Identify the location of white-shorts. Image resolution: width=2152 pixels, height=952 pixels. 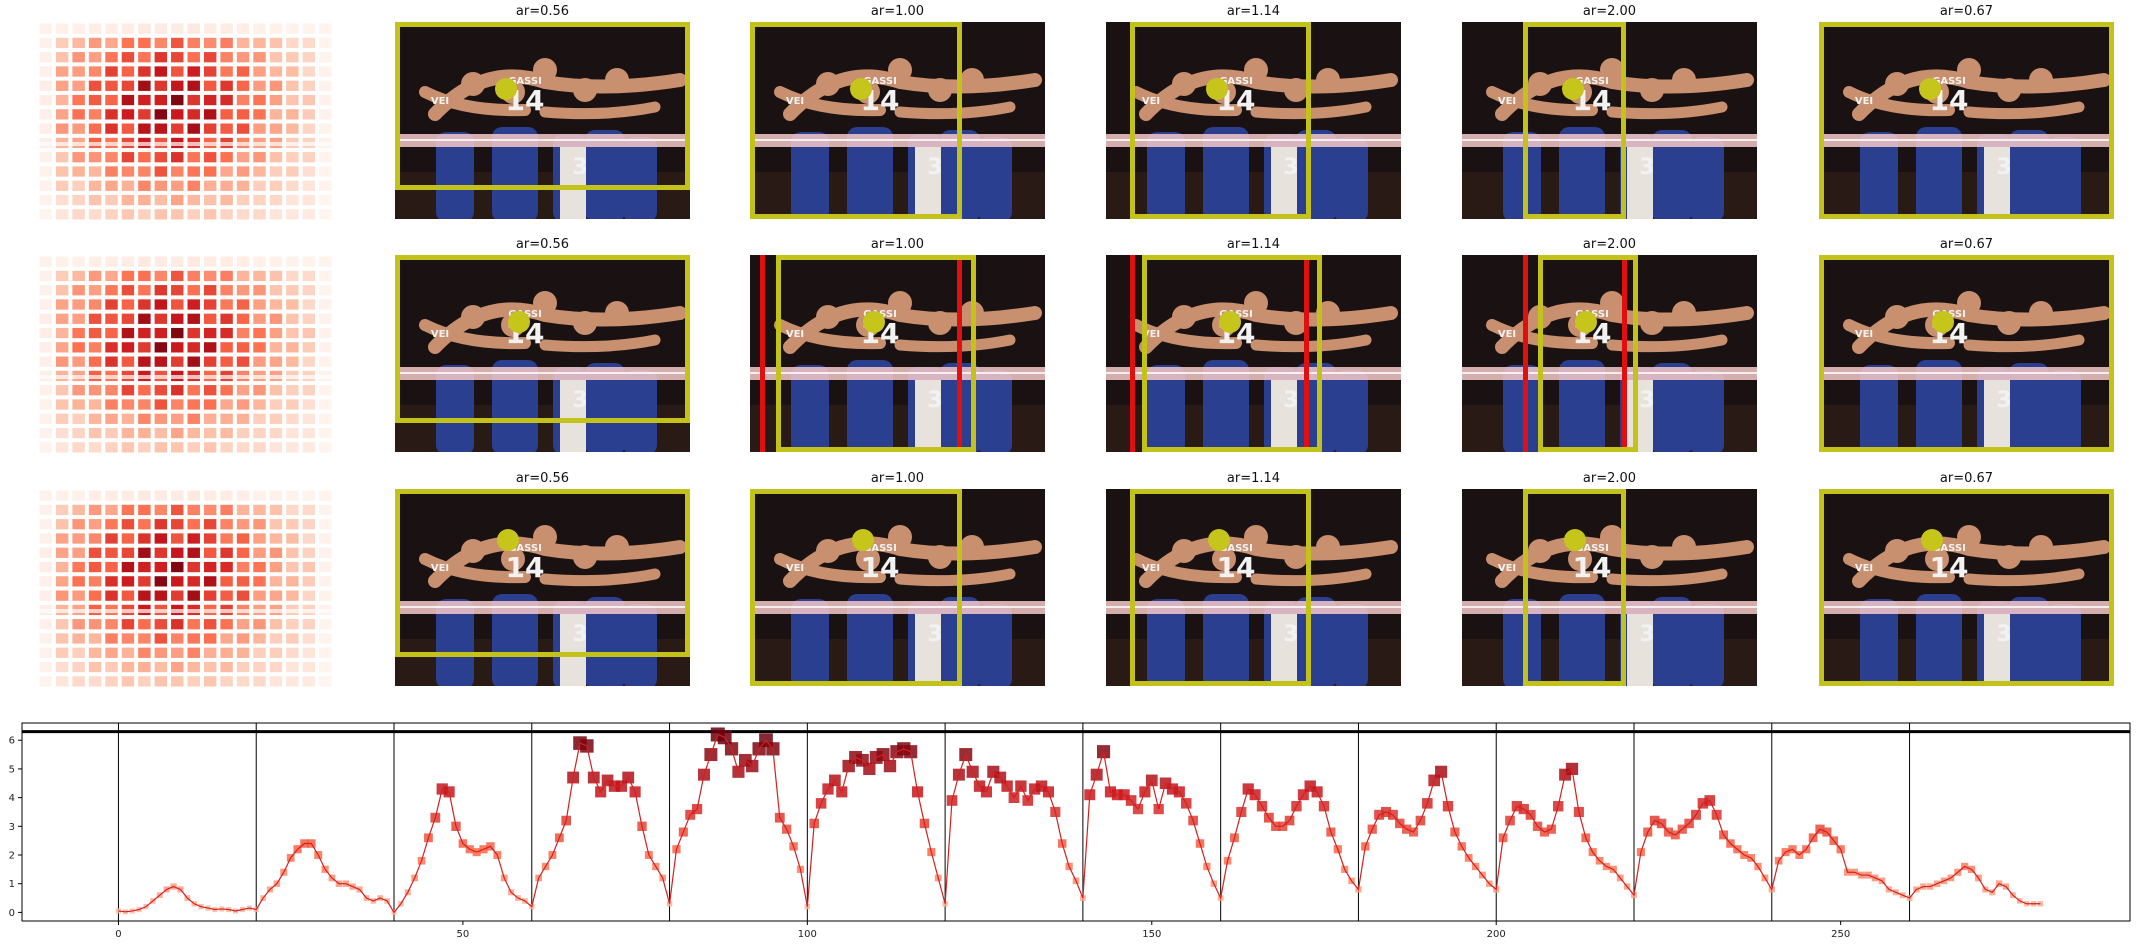
(1284, 650).